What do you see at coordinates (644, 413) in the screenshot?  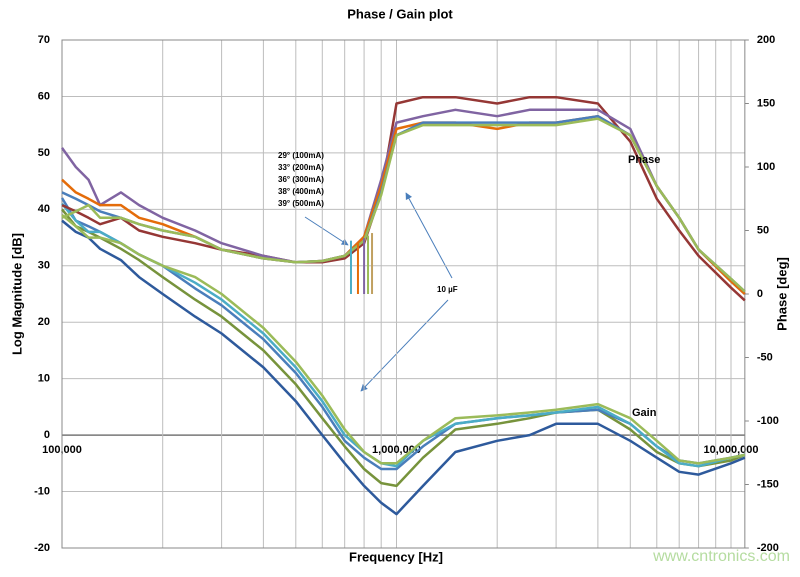 I see `annotation: Gain` at bounding box center [644, 413].